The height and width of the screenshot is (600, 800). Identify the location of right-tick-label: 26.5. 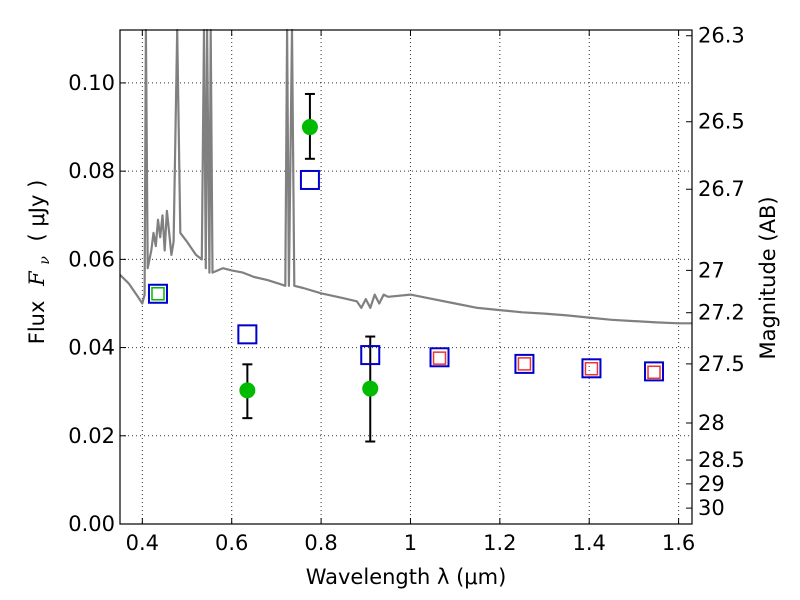
(721, 122).